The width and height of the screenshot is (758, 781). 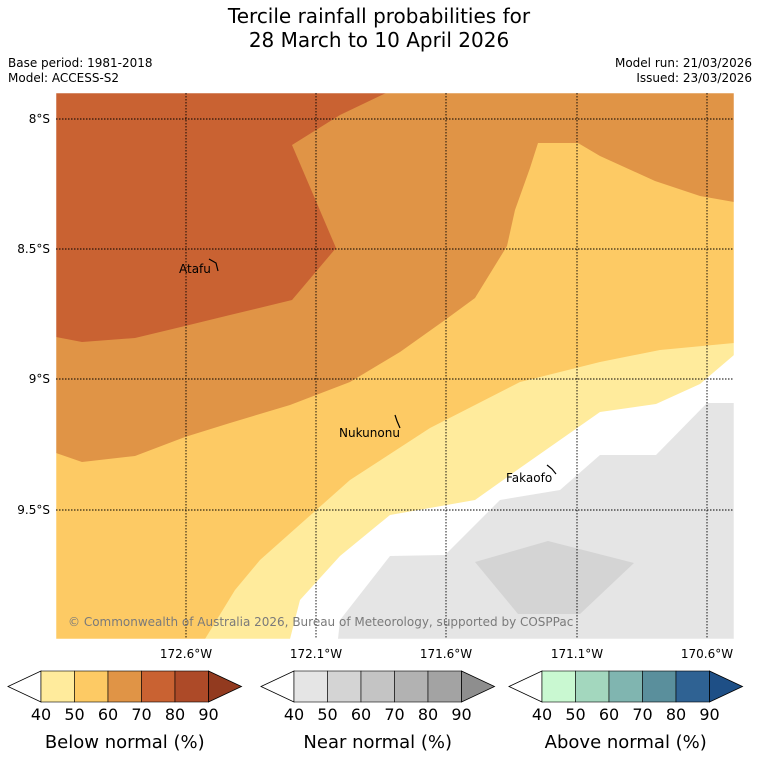 What do you see at coordinates (525, 686) in the screenshot?
I see `above-legend-under-arrow` at bounding box center [525, 686].